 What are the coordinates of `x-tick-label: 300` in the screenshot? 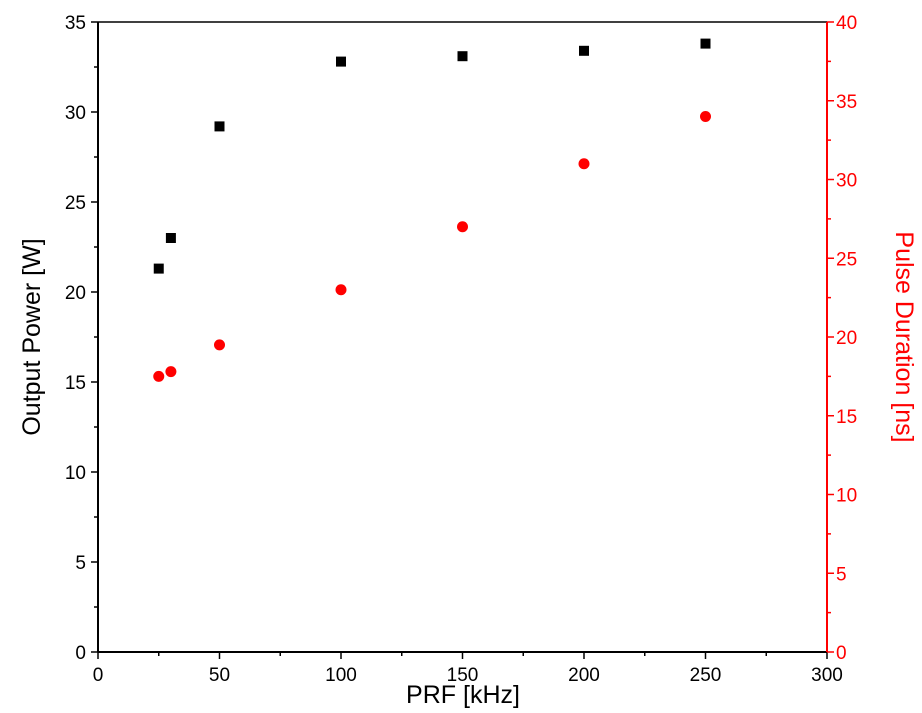 It's located at (827, 675).